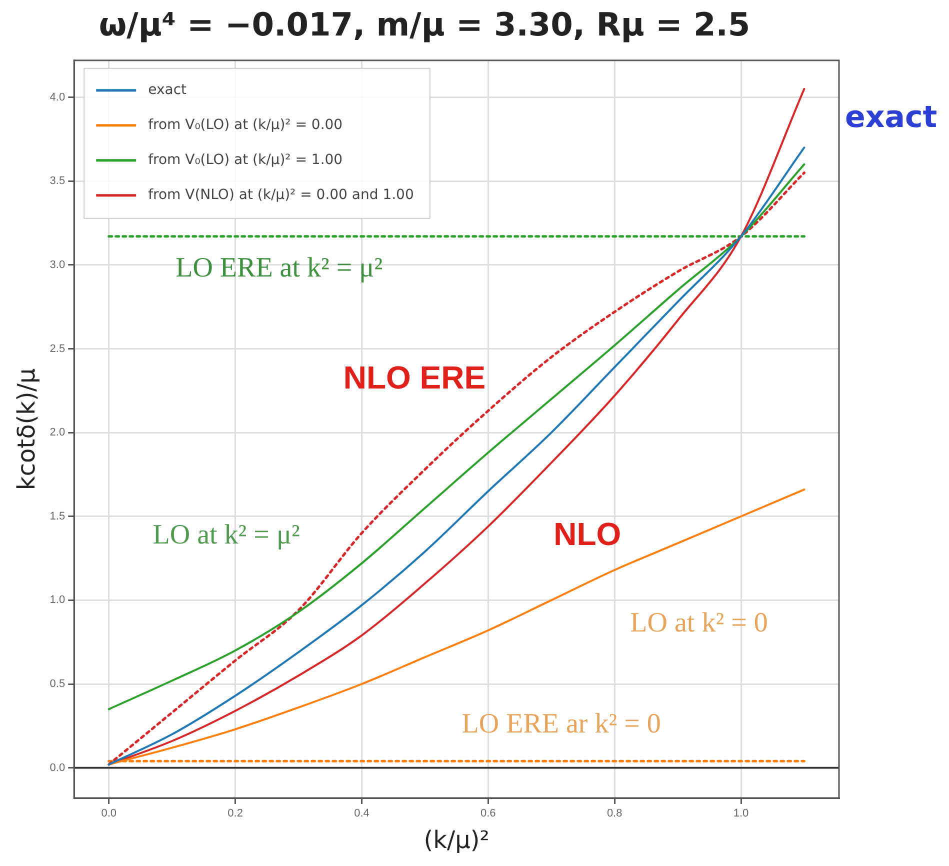 The image size is (949, 866). I want to click on y-tick-label: 2.0, so click(58, 432).